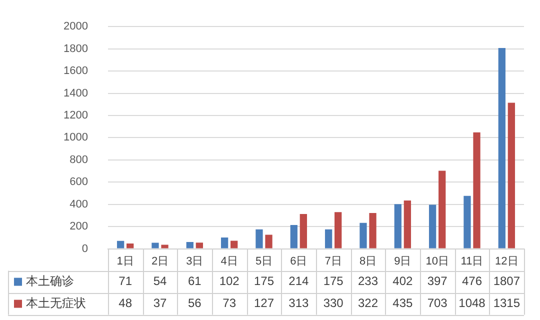 This screenshot has width=540, height=320. What do you see at coordinates (76, 93) in the screenshot?
I see `y-tick-label: 1400` at bounding box center [76, 93].